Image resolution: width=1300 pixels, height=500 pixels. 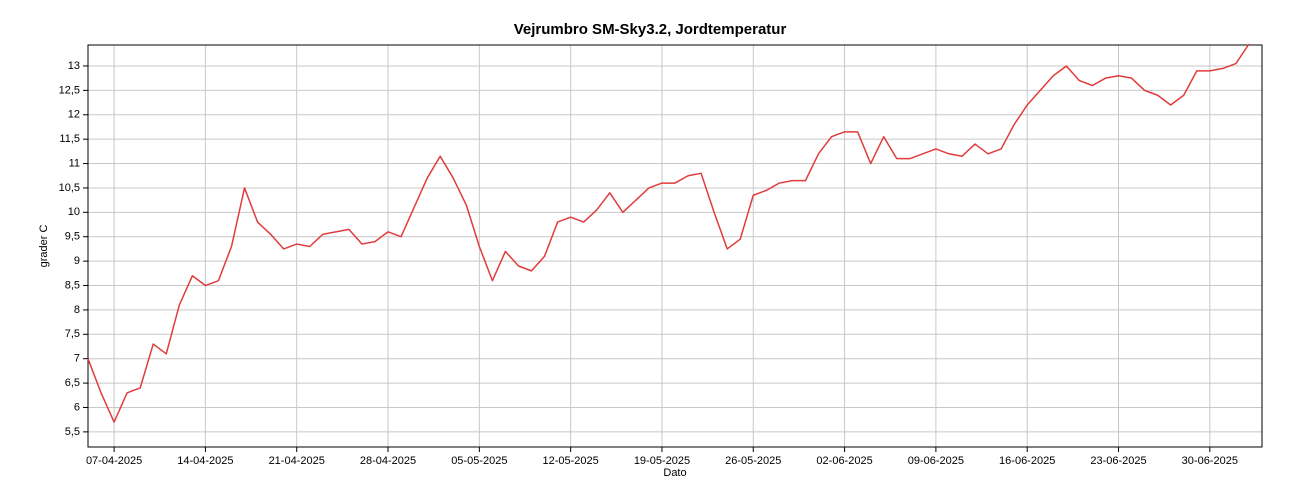 I want to click on x-tick-label: 14-04-2025, so click(x=205, y=461).